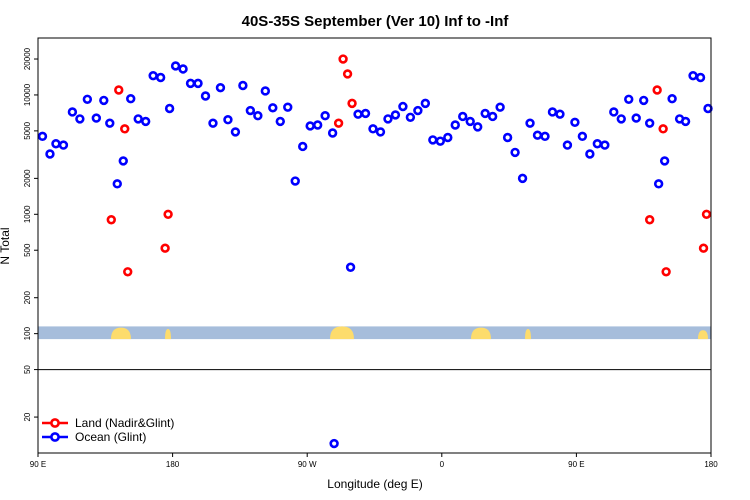 The image size is (750, 500). I want to click on legend-label: Ocean (Glint), so click(110, 437).